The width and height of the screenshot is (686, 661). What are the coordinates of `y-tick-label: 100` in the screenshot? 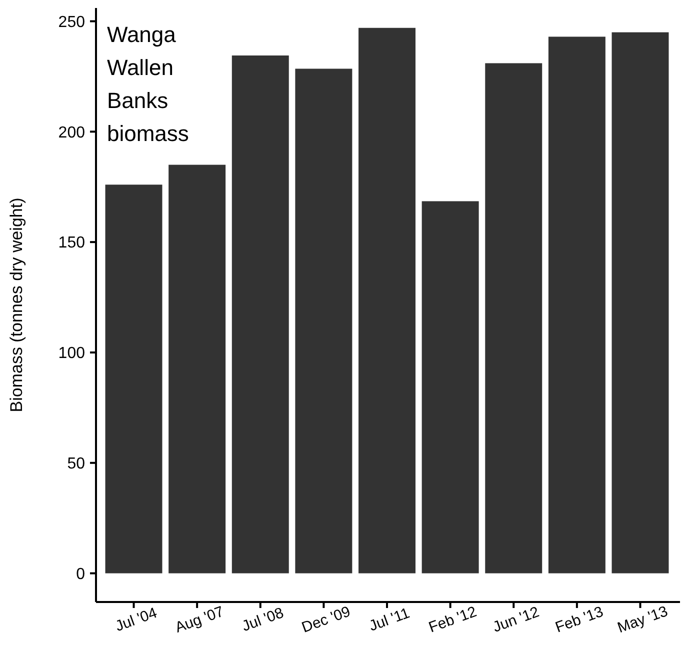 It's located at (72, 353).